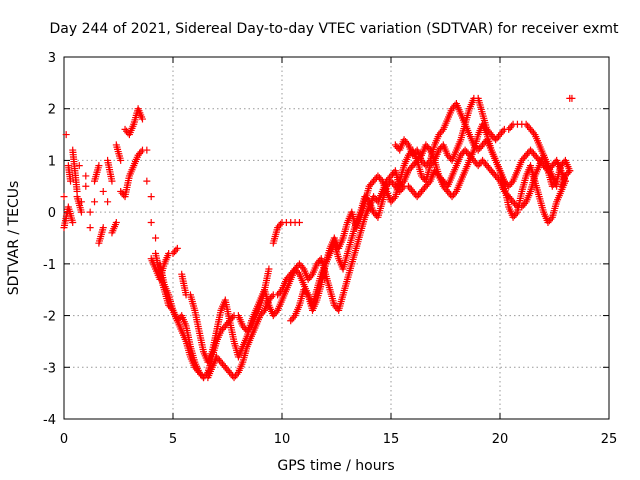  Describe the element at coordinates (609, 439) in the screenshot. I see `x-tick-label: 25` at that location.